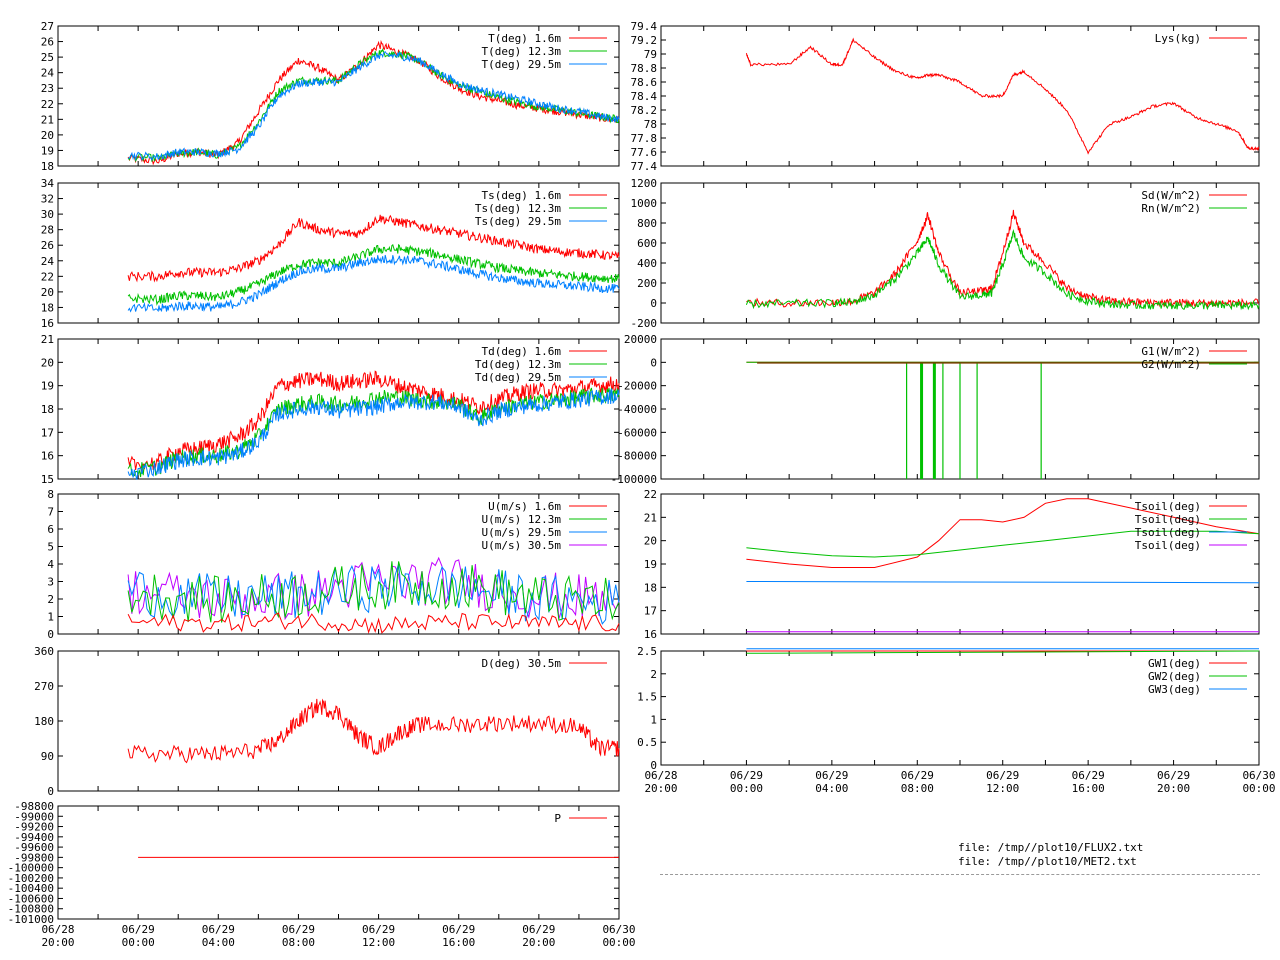 This screenshot has height=960, width=1280. What do you see at coordinates (378, 942) in the screenshot?
I see `x-tick-label: 12:00` at bounding box center [378, 942].